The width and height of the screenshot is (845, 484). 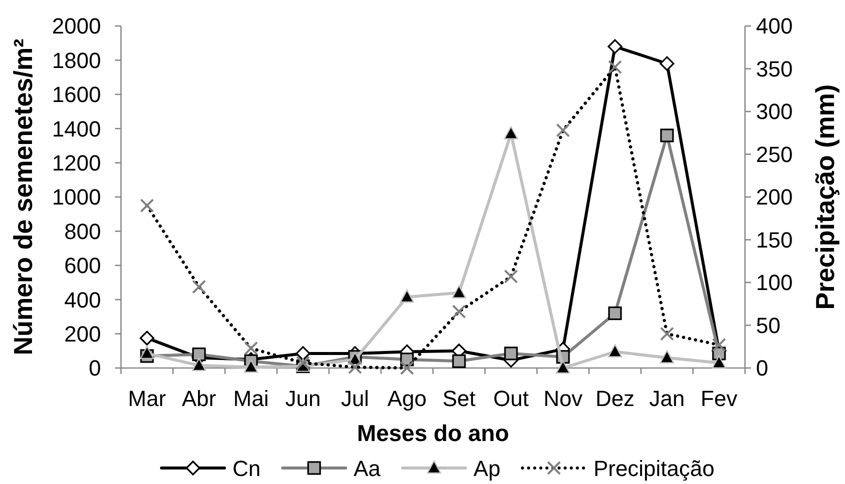 I want to click on x-tick-label: Out, so click(x=511, y=398).